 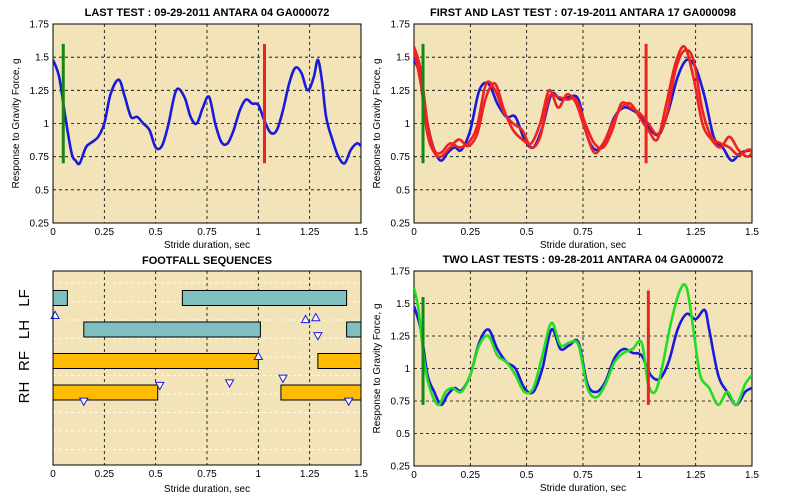 I want to click on footfall-bar-rh, so click(x=105, y=392).